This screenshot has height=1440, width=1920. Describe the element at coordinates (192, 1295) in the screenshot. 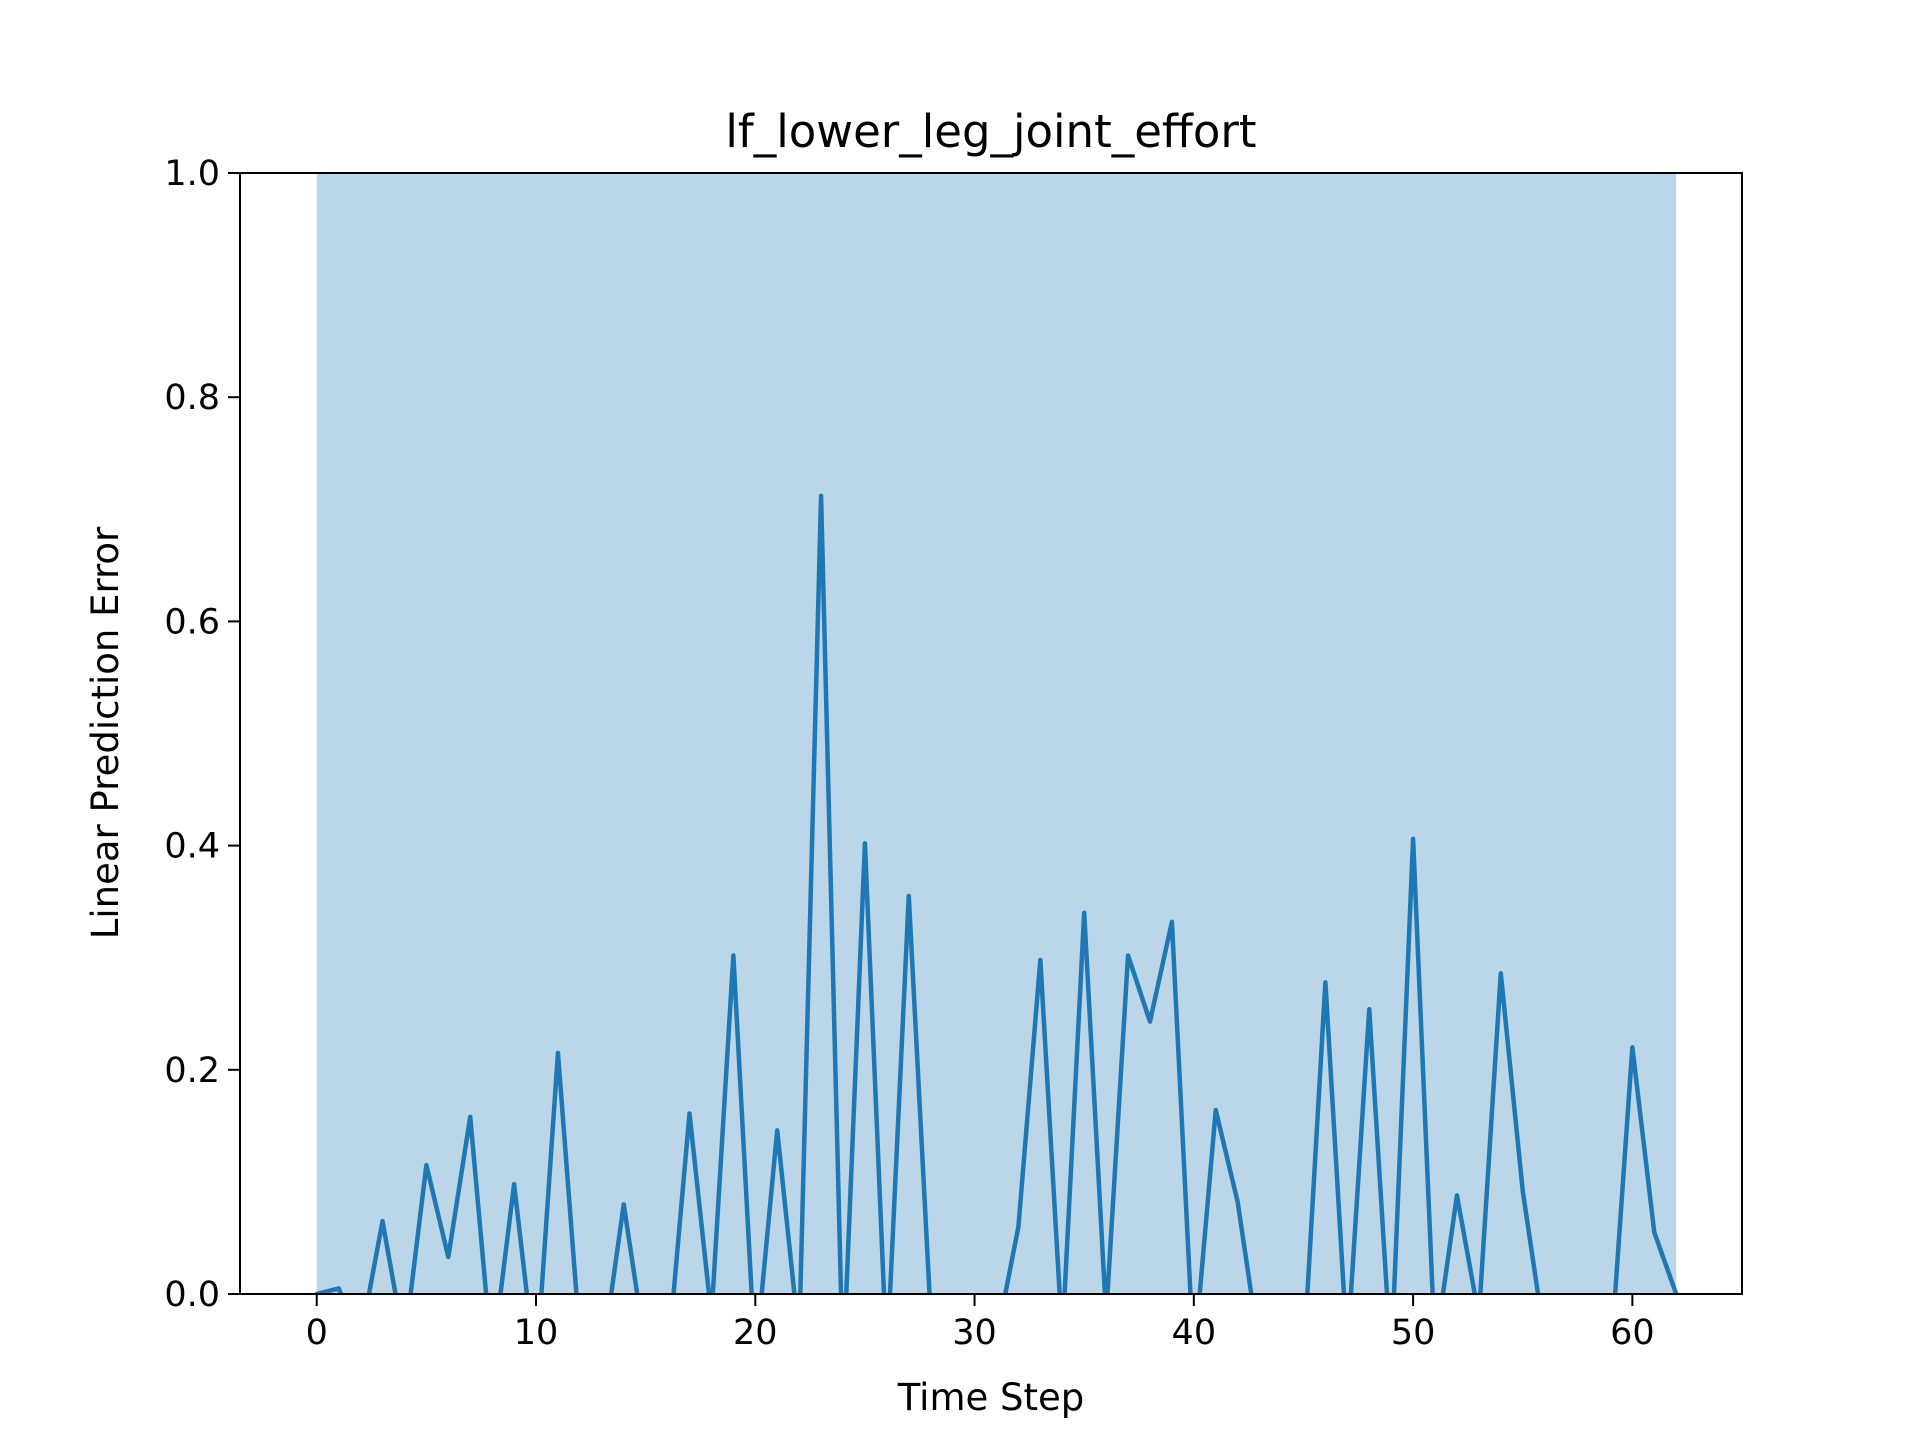

I see `y-tick-label: 0.0` at that location.